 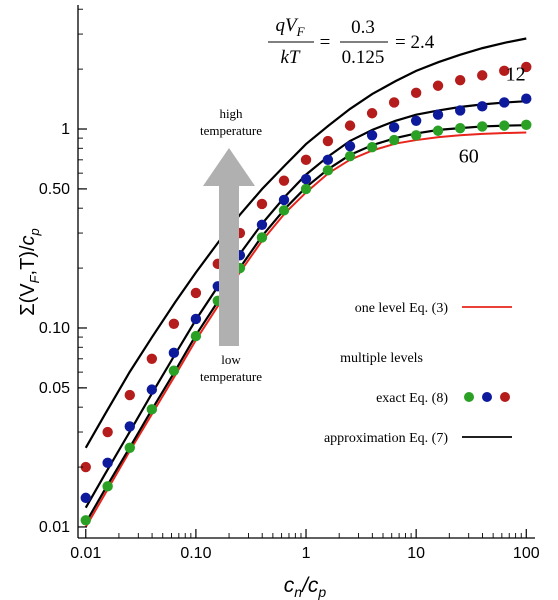 I want to click on y-tick-label: 0.01, so click(x=54, y=527).